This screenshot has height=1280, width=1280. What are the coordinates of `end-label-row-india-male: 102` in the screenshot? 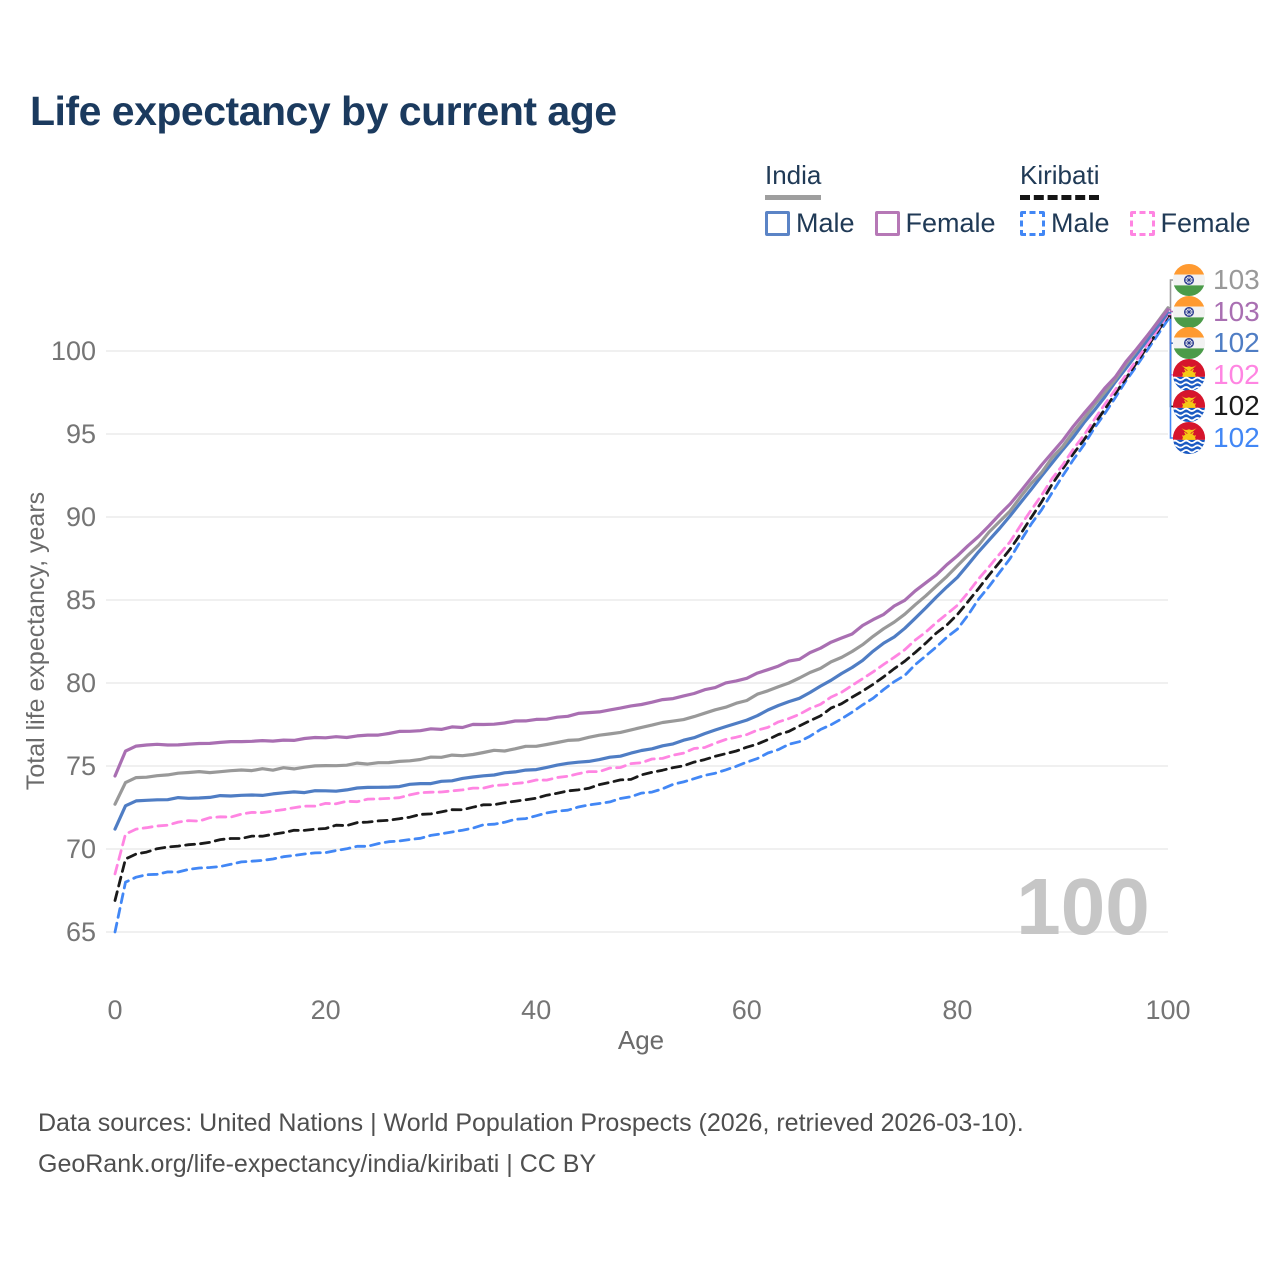 It's located at (1216, 343).